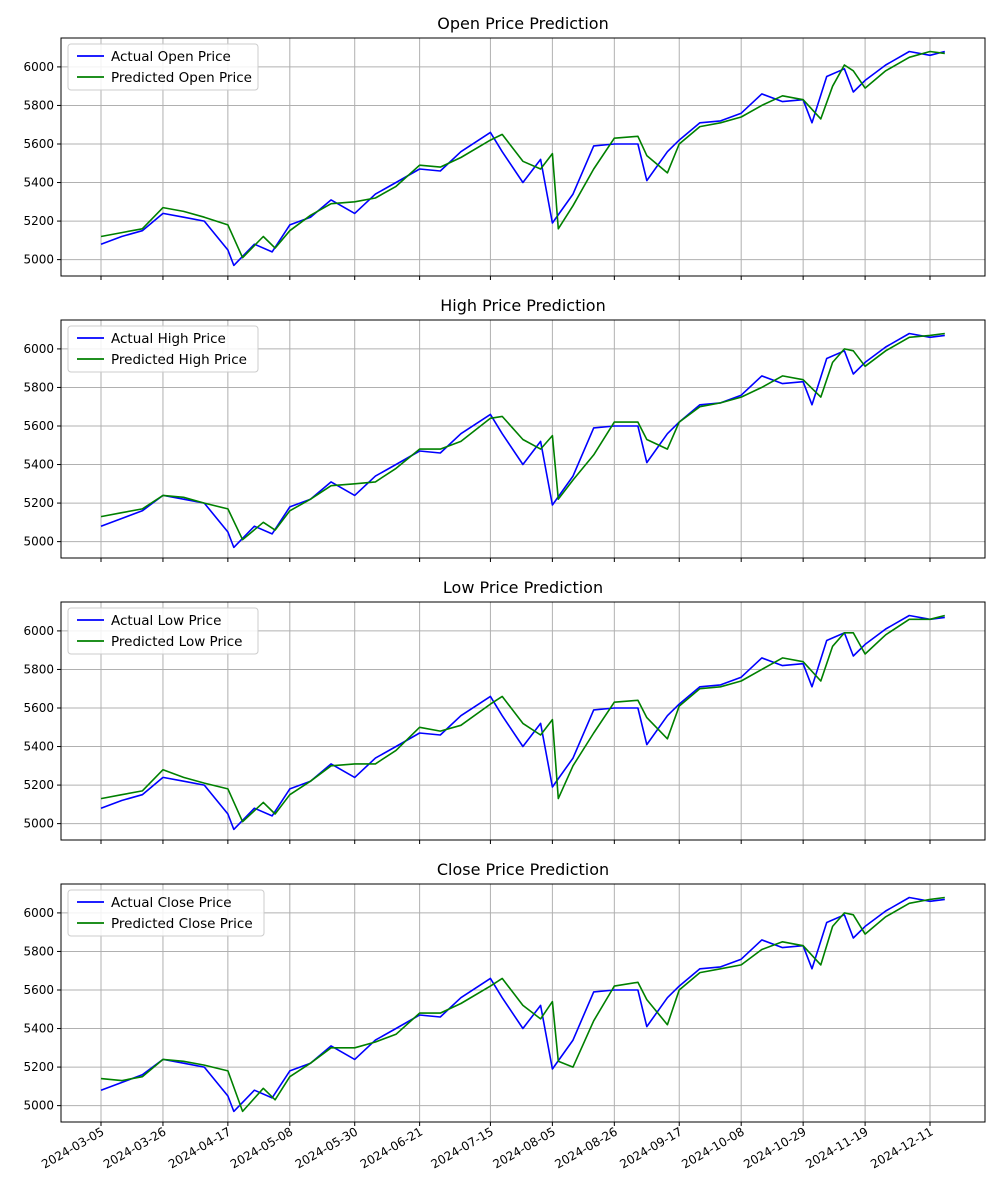 The width and height of the screenshot is (1000, 1200). I want to click on x-tick-label: 2024-10-08, so click(712, 1147).